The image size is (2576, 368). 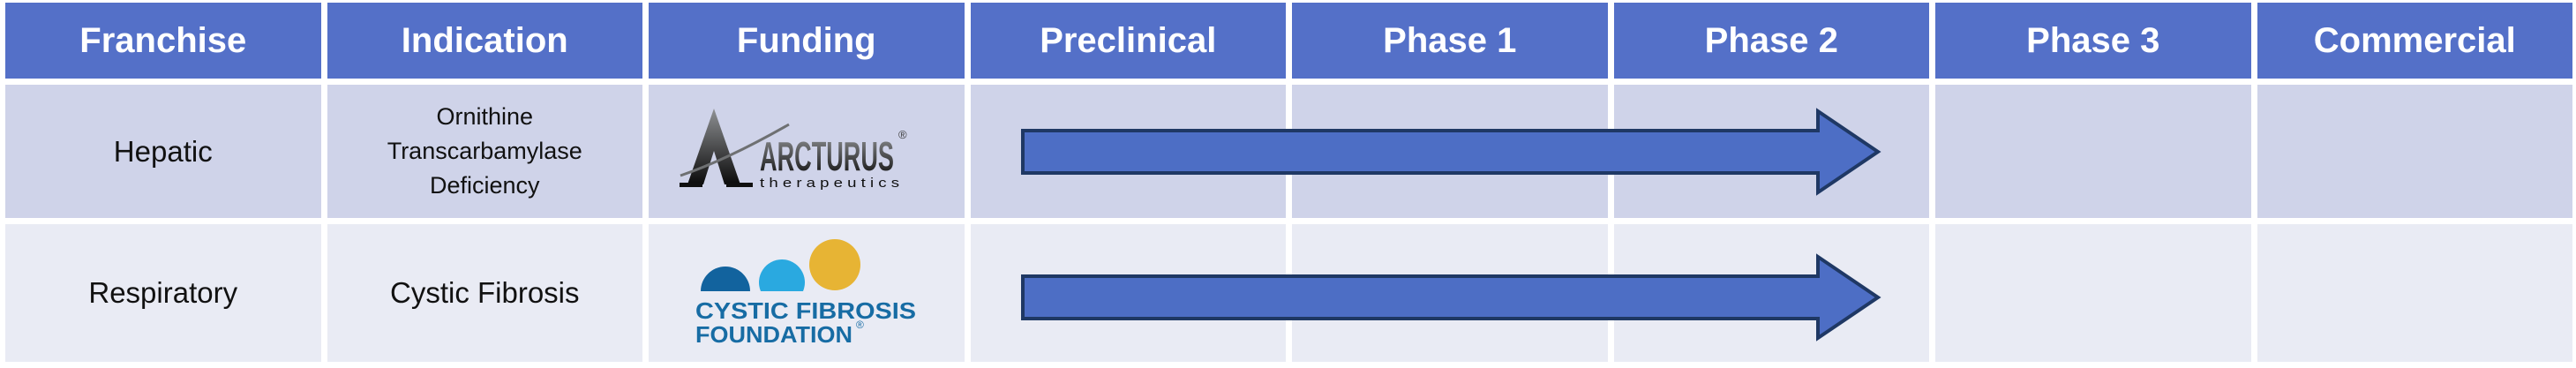 What do you see at coordinates (484, 41) in the screenshot?
I see `column-header-indication: Indication` at bounding box center [484, 41].